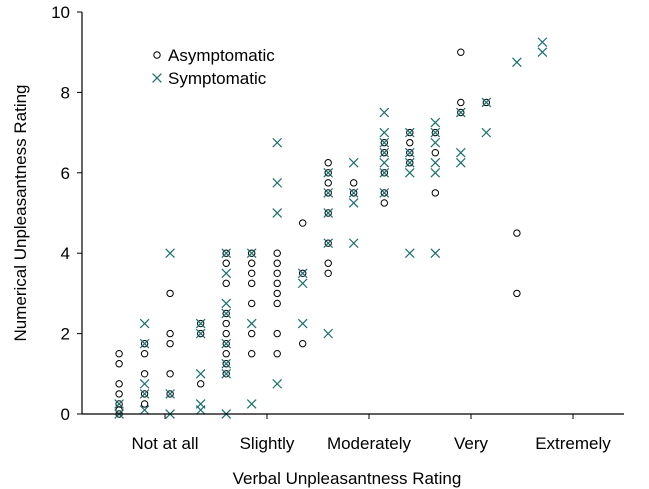 The image size is (649, 489). I want to click on y-tick-label: 0, so click(65, 414).